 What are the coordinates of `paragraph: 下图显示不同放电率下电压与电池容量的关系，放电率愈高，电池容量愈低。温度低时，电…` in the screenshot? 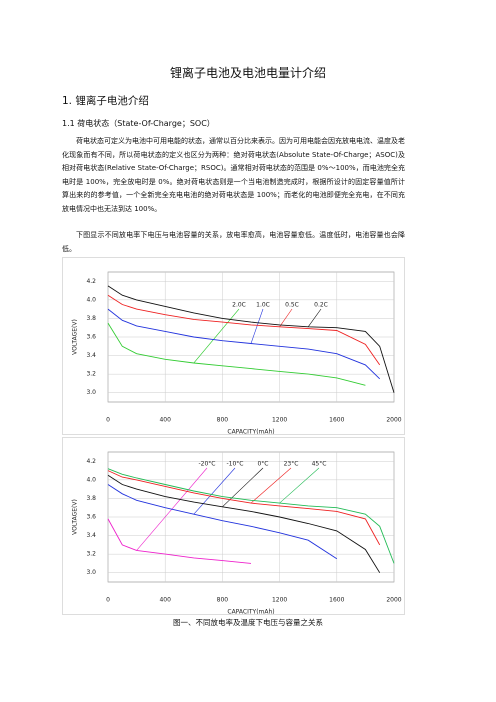 It's located at (233, 242).